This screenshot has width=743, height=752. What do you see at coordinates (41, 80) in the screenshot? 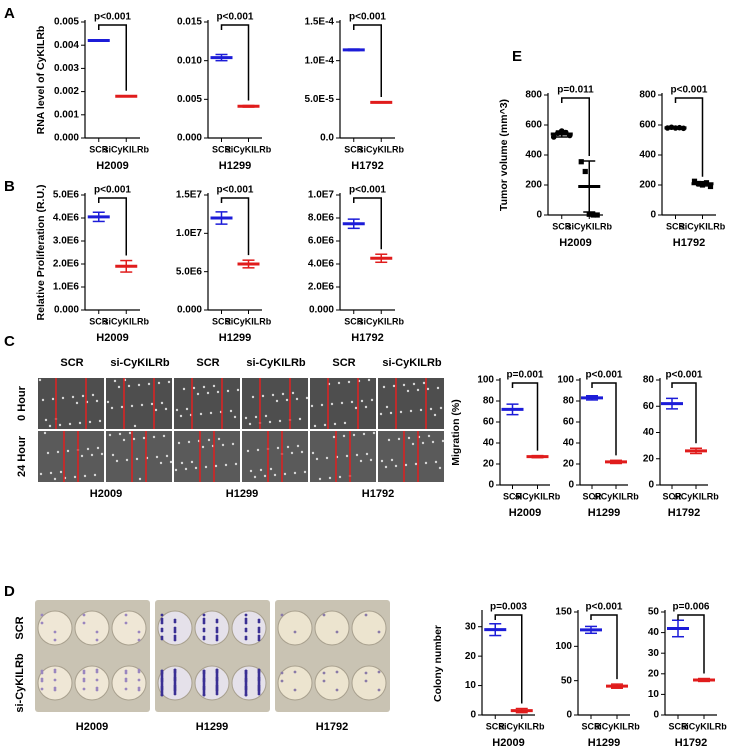
I see `y-axis-title: RNA level of CyKILRb` at bounding box center [41, 80].